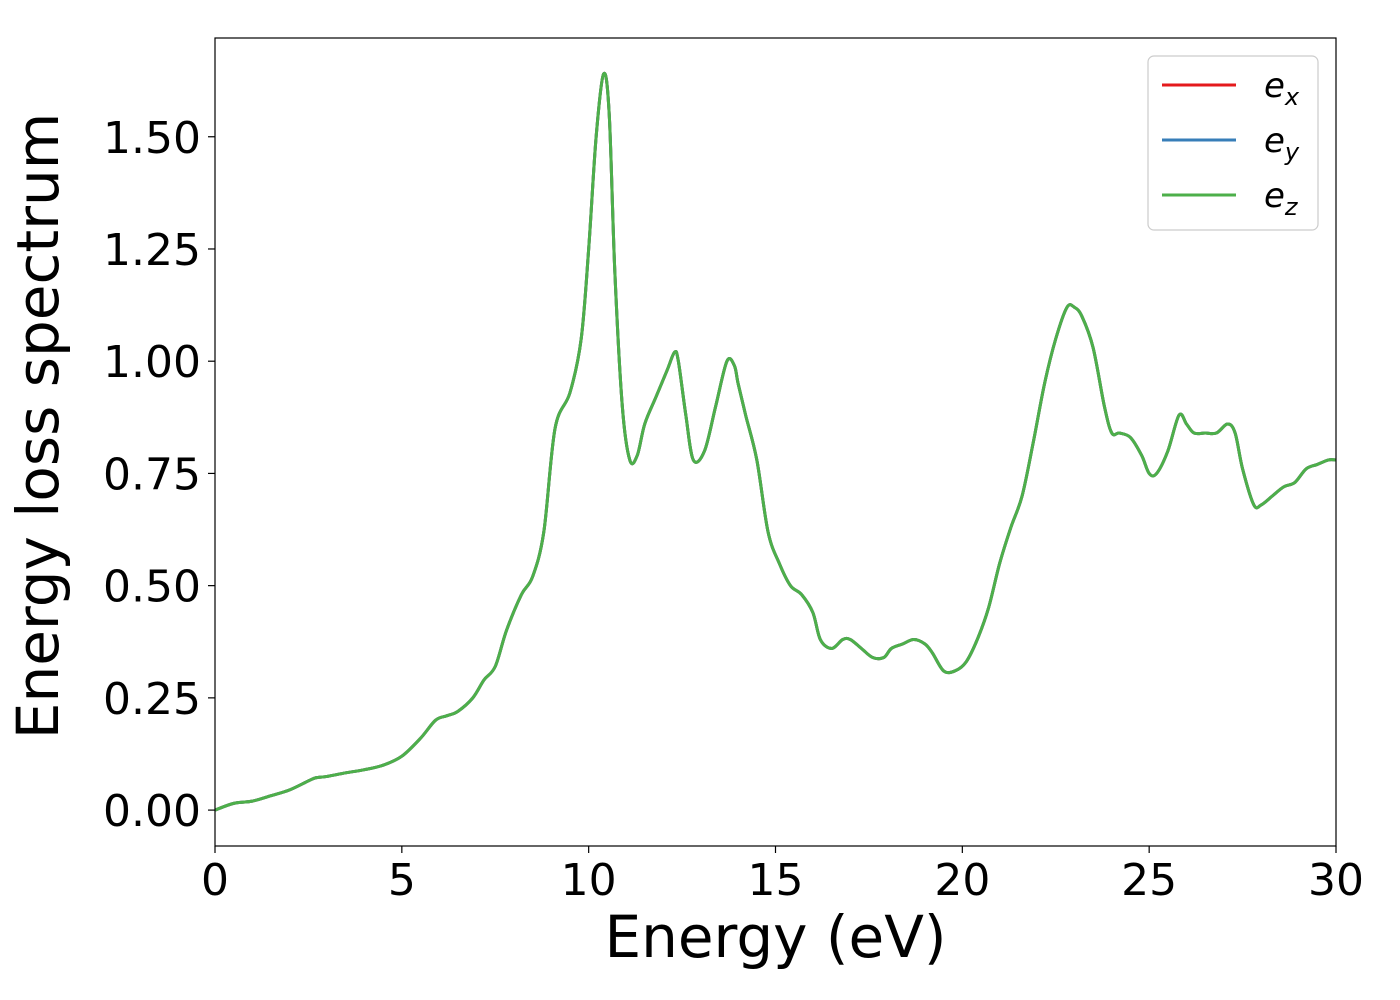 This screenshot has height=1000, width=1400. What do you see at coordinates (152, 587) in the screenshot?
I see `y-tick-label: 0.50` at bounding box center [152, 587].